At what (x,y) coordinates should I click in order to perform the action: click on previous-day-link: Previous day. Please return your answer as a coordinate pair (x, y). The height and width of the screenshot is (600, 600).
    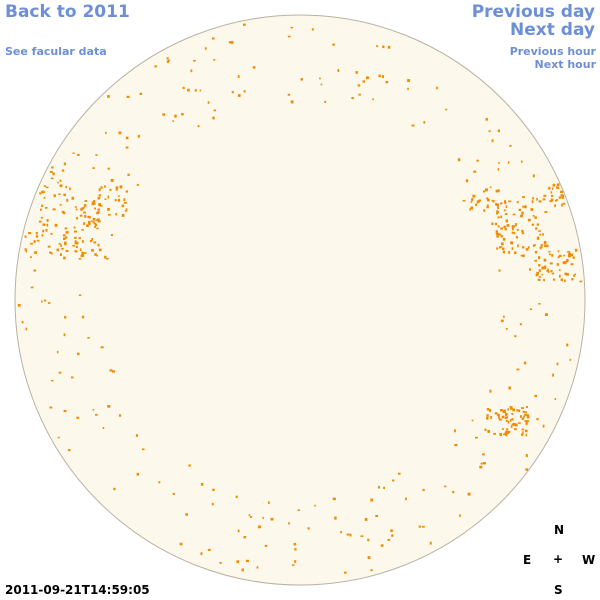
    Looking at the image, I should click on (533, 12).